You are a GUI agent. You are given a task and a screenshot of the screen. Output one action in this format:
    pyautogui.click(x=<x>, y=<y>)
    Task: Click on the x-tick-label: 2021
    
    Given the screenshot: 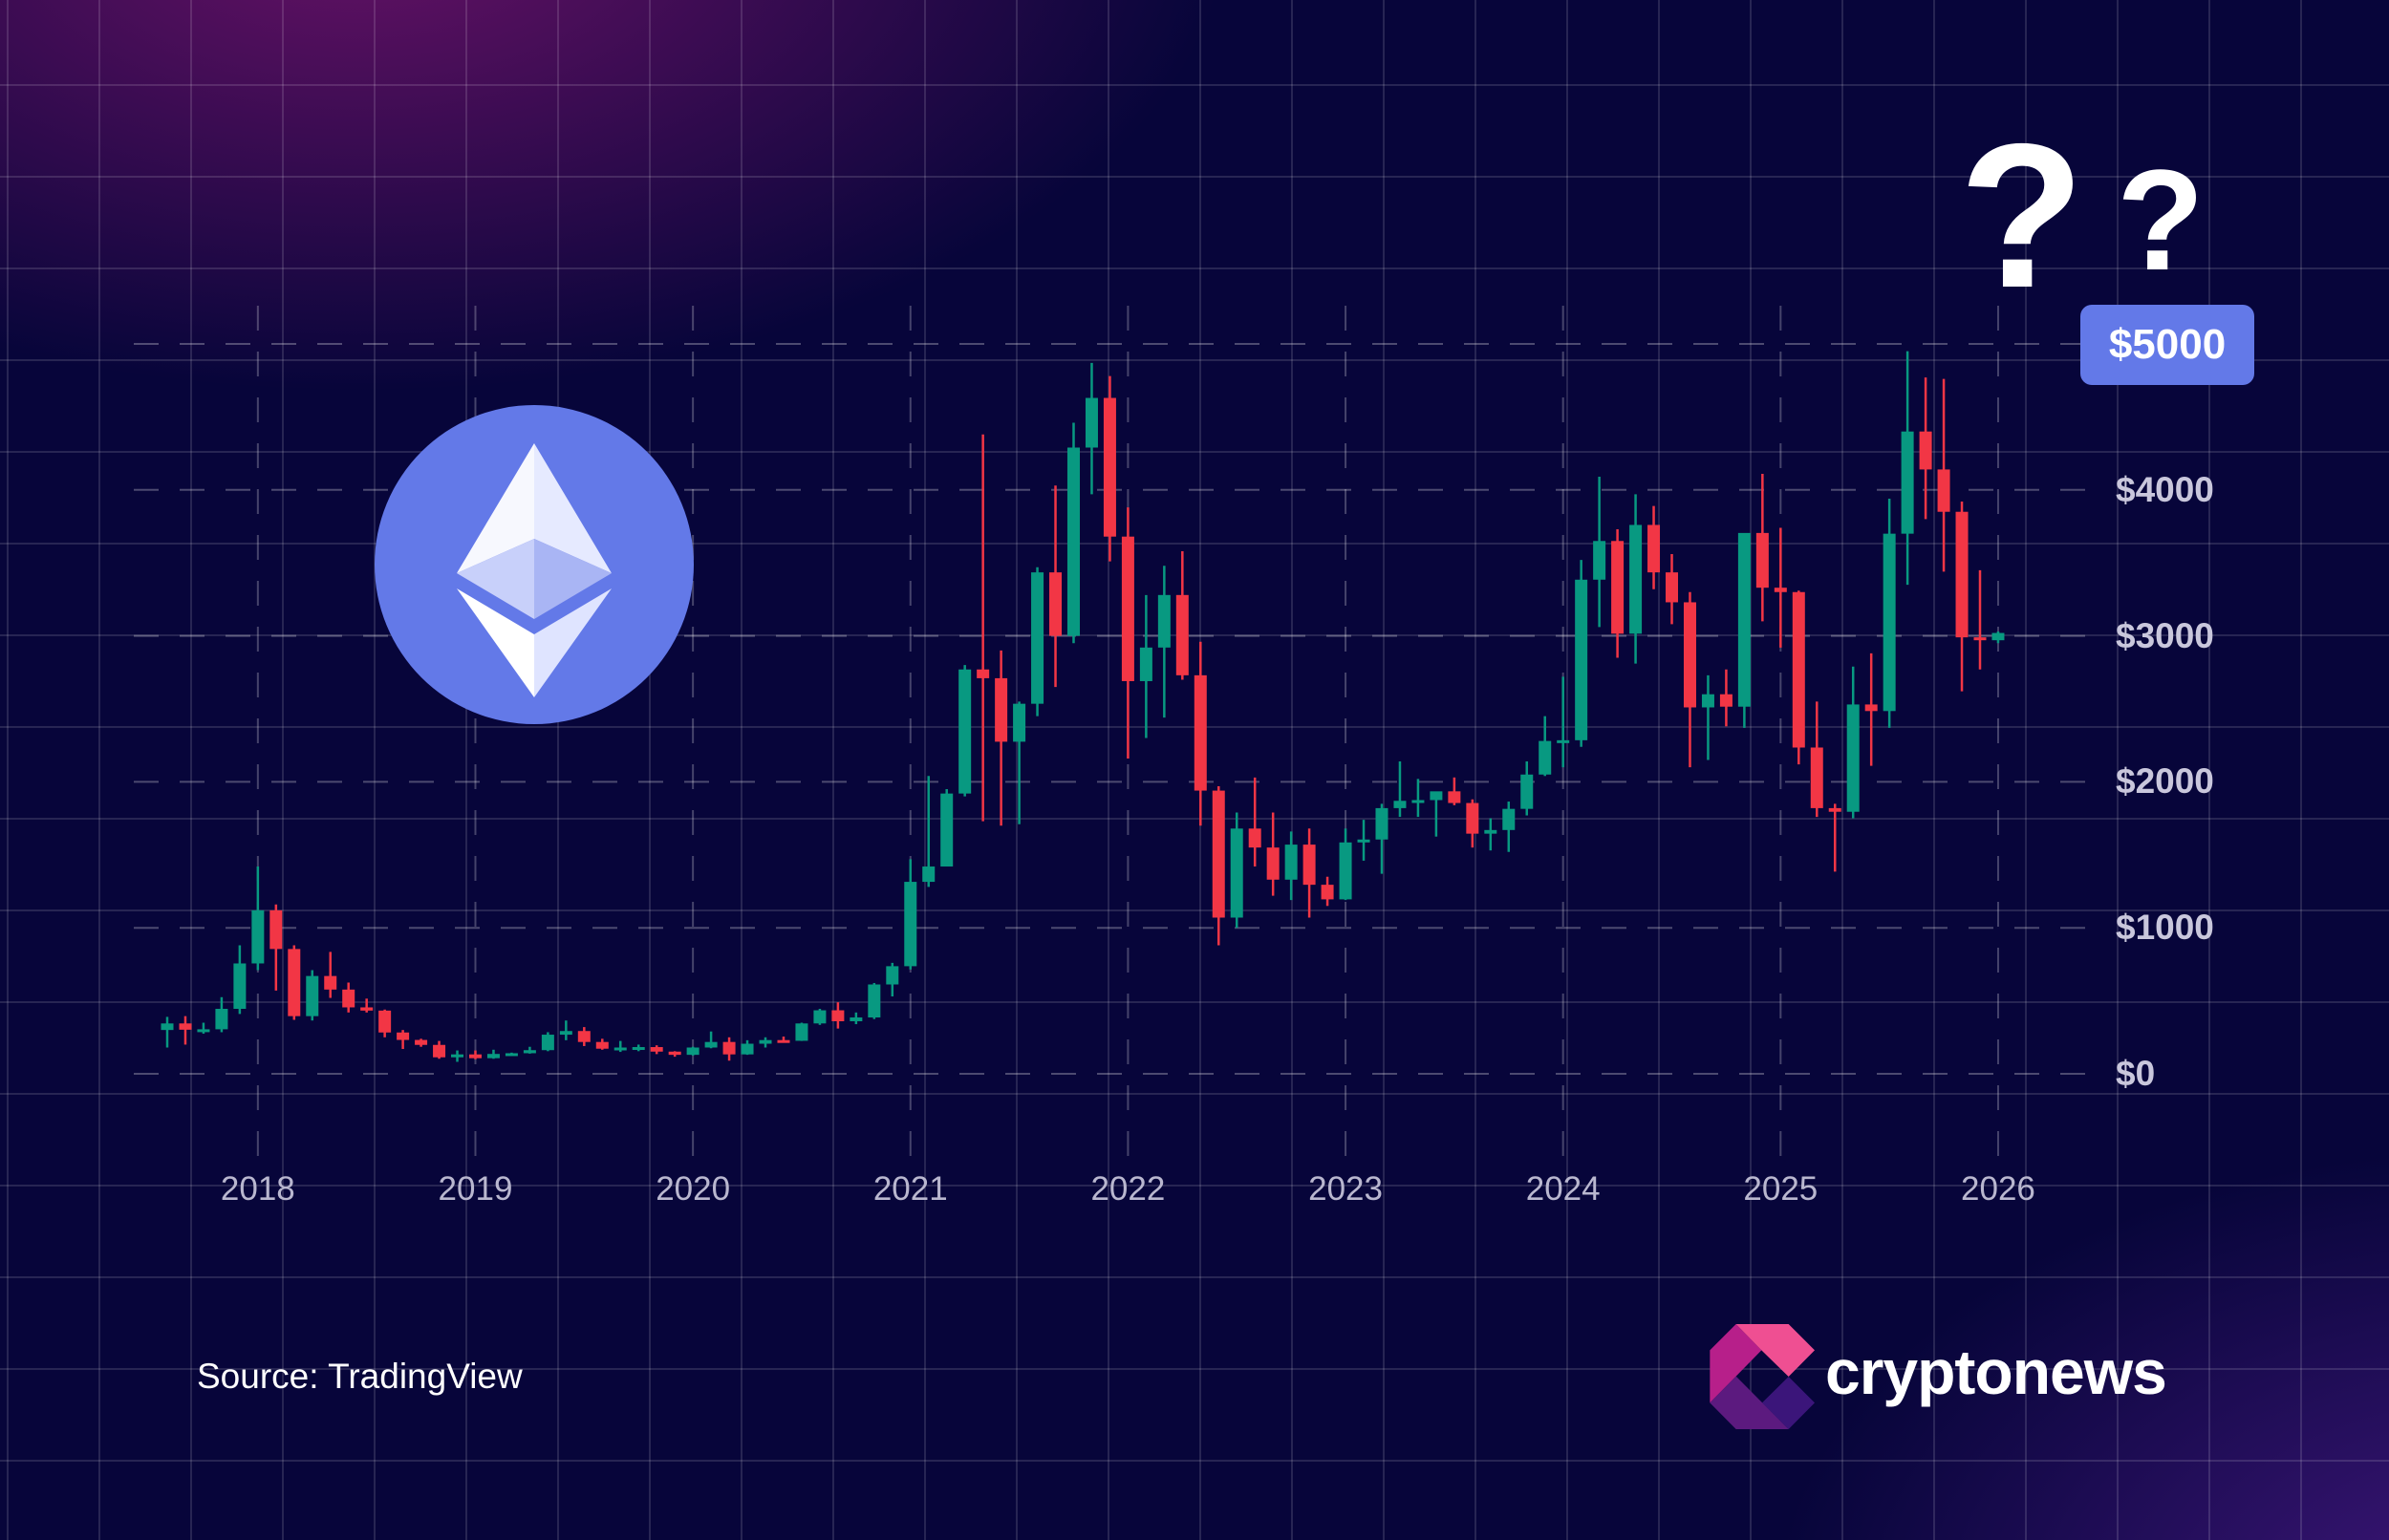 What is the action you would take?
    pyautogui.click(x=910, y=1189)
    